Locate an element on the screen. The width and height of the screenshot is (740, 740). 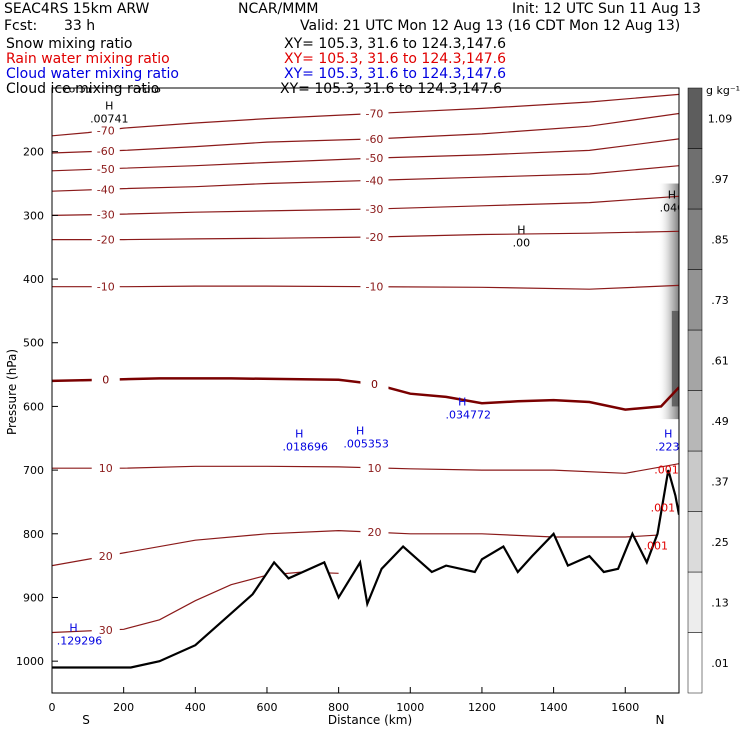
init-time: Init: 12 UTC Sun 11 Aug 13 is located at coordinates (606, 9).